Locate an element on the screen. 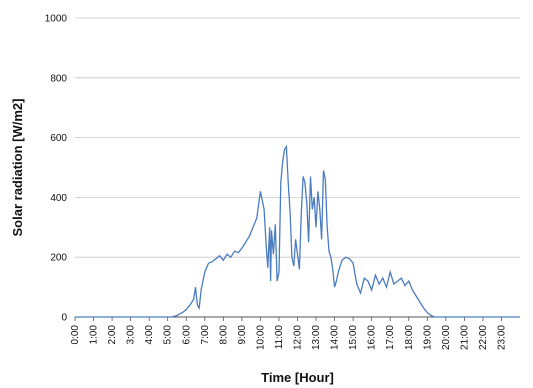  x-tick-label: 5:00 is located at coordinates (168, 335).